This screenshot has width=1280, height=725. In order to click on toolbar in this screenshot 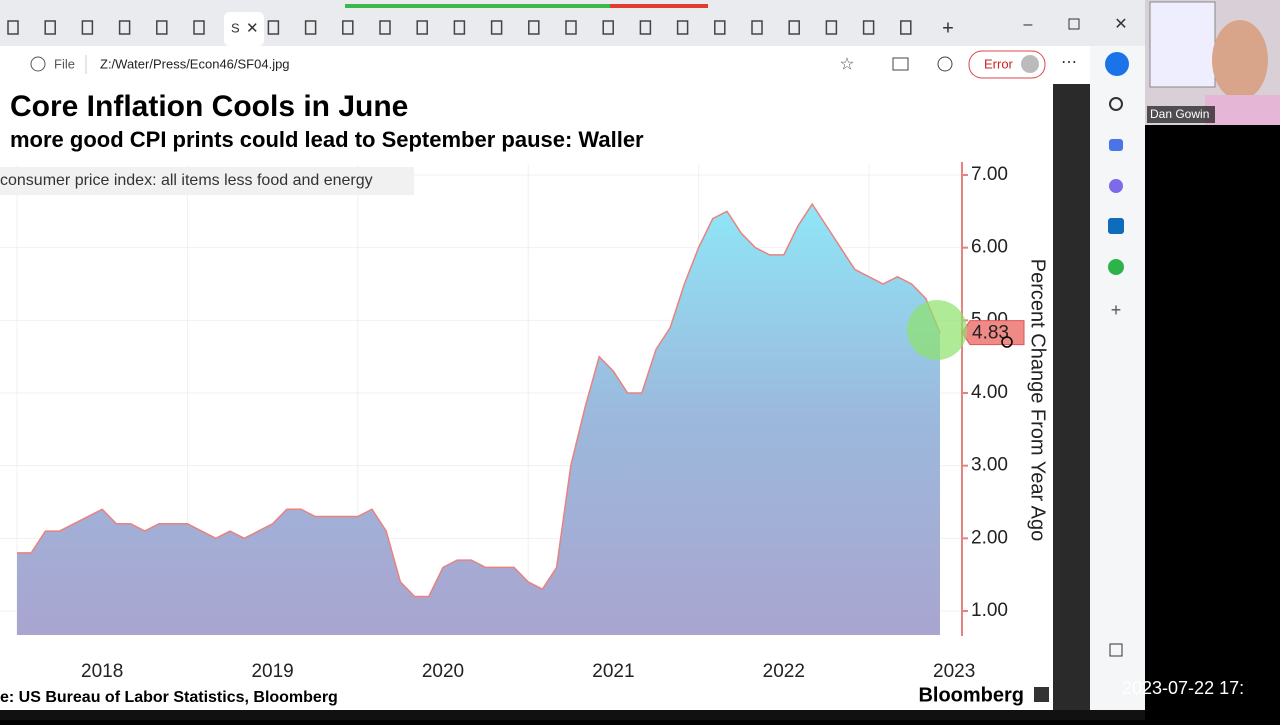, I will do `click(572, 65)`.